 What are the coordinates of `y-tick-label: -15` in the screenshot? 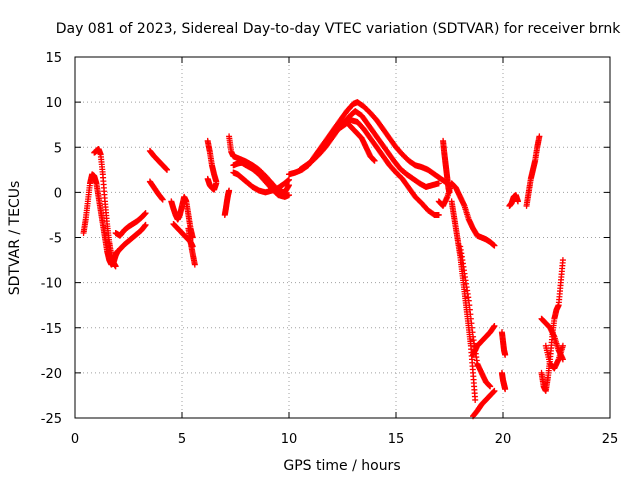 It's located at (51, 329).